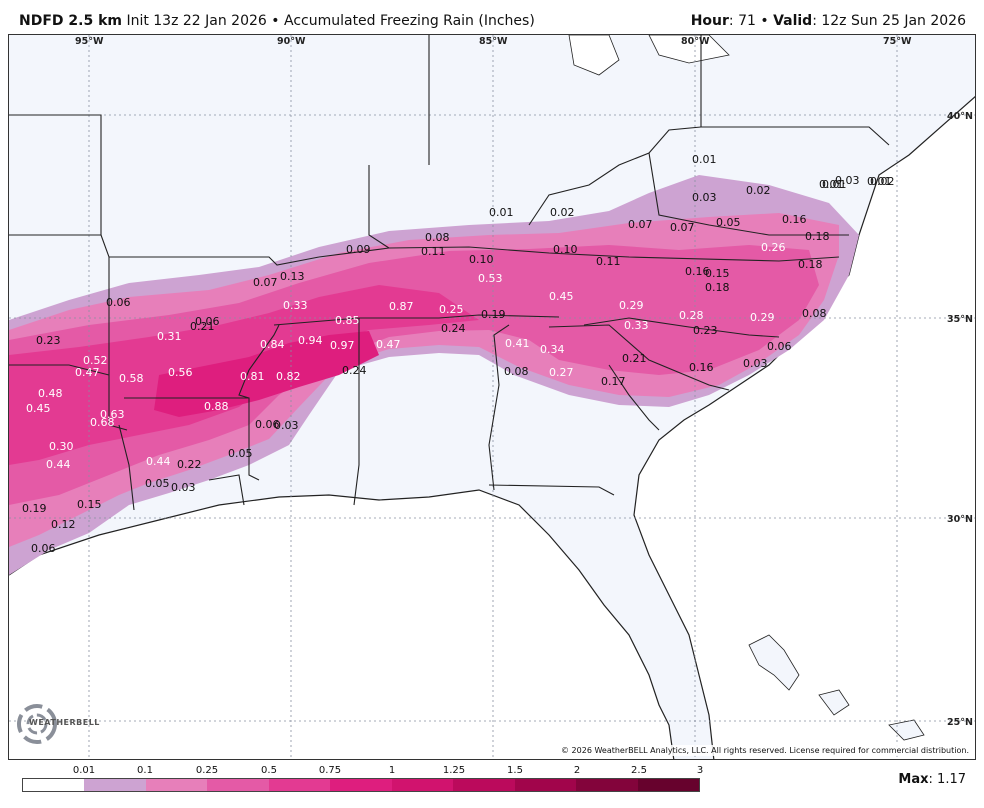 This screenshot has height=808, width=984. Describe the element at coordinates (145, 770) in the screenshot. I see `legend-tick-label: 0.1` at that location.